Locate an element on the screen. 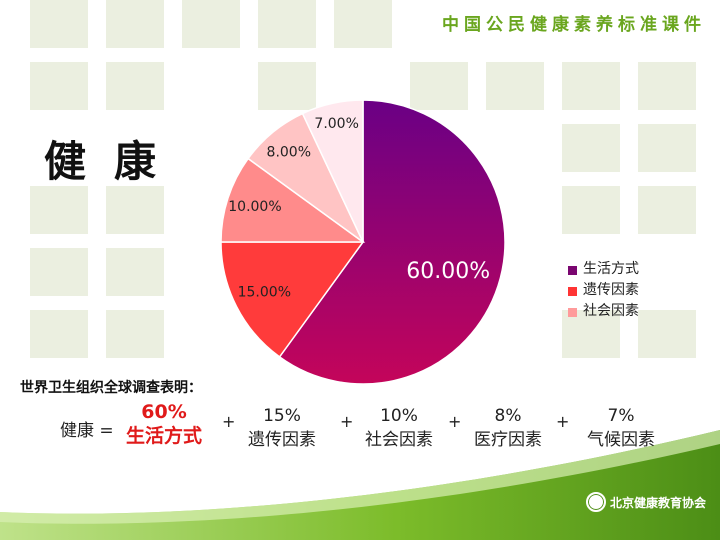 The image size is (720, 540). term-label: 遗传因素 is located at coordinates (282, 440).